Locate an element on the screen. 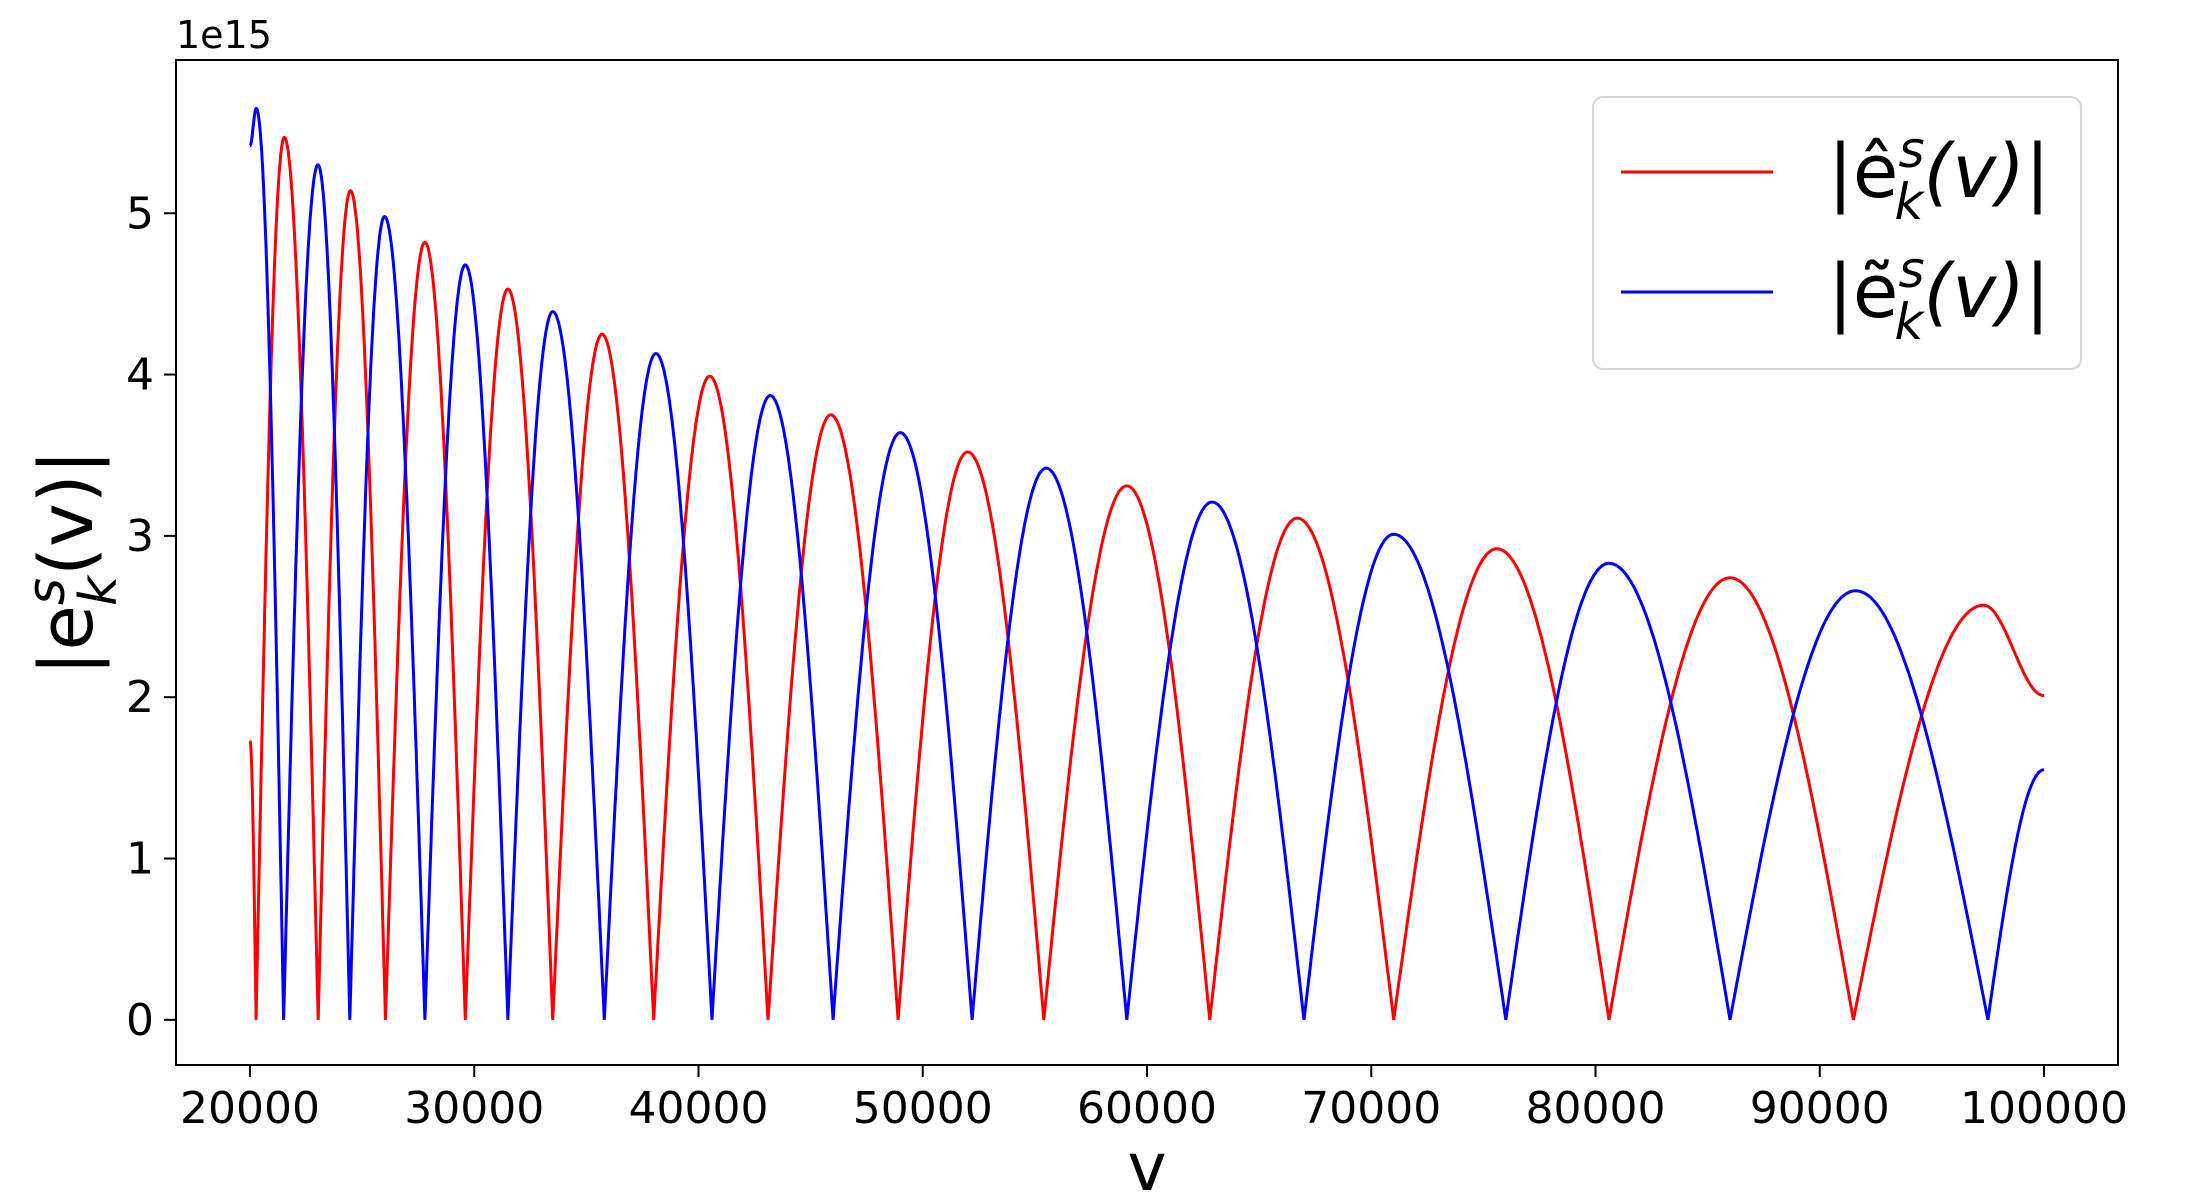 Image resolution: width=2209 pixels, height=1204 pixels. legend: |ês k(v)||ẽs k(v)| is located at coordinates (1837, 233).